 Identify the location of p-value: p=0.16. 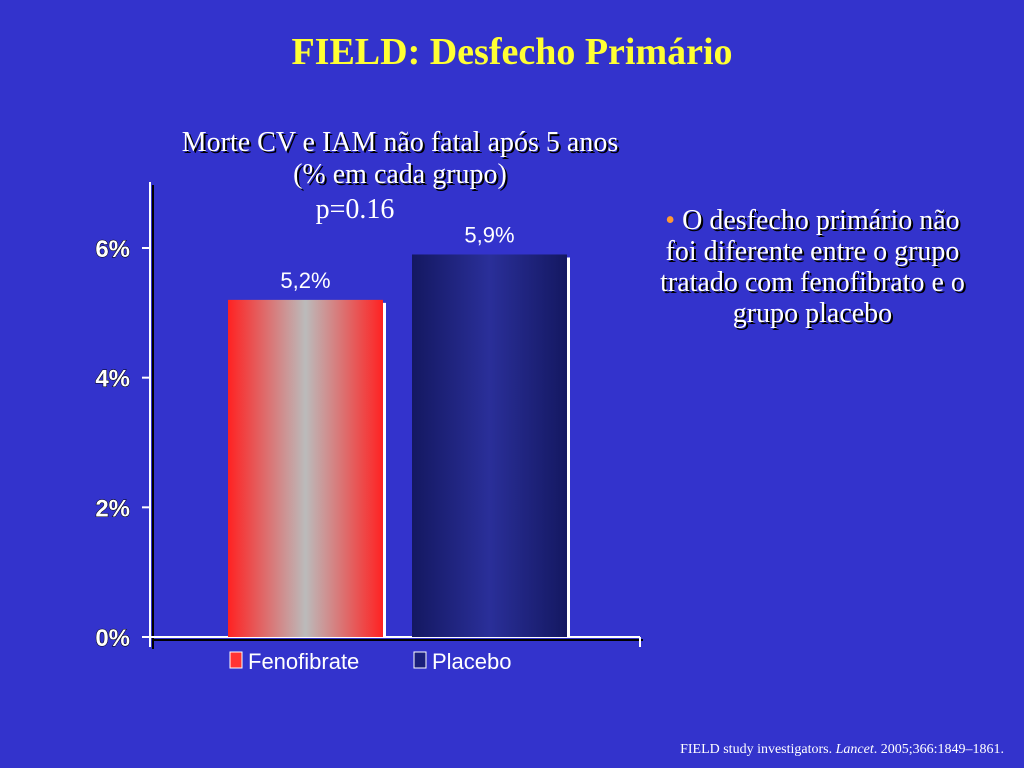
(355, 209).